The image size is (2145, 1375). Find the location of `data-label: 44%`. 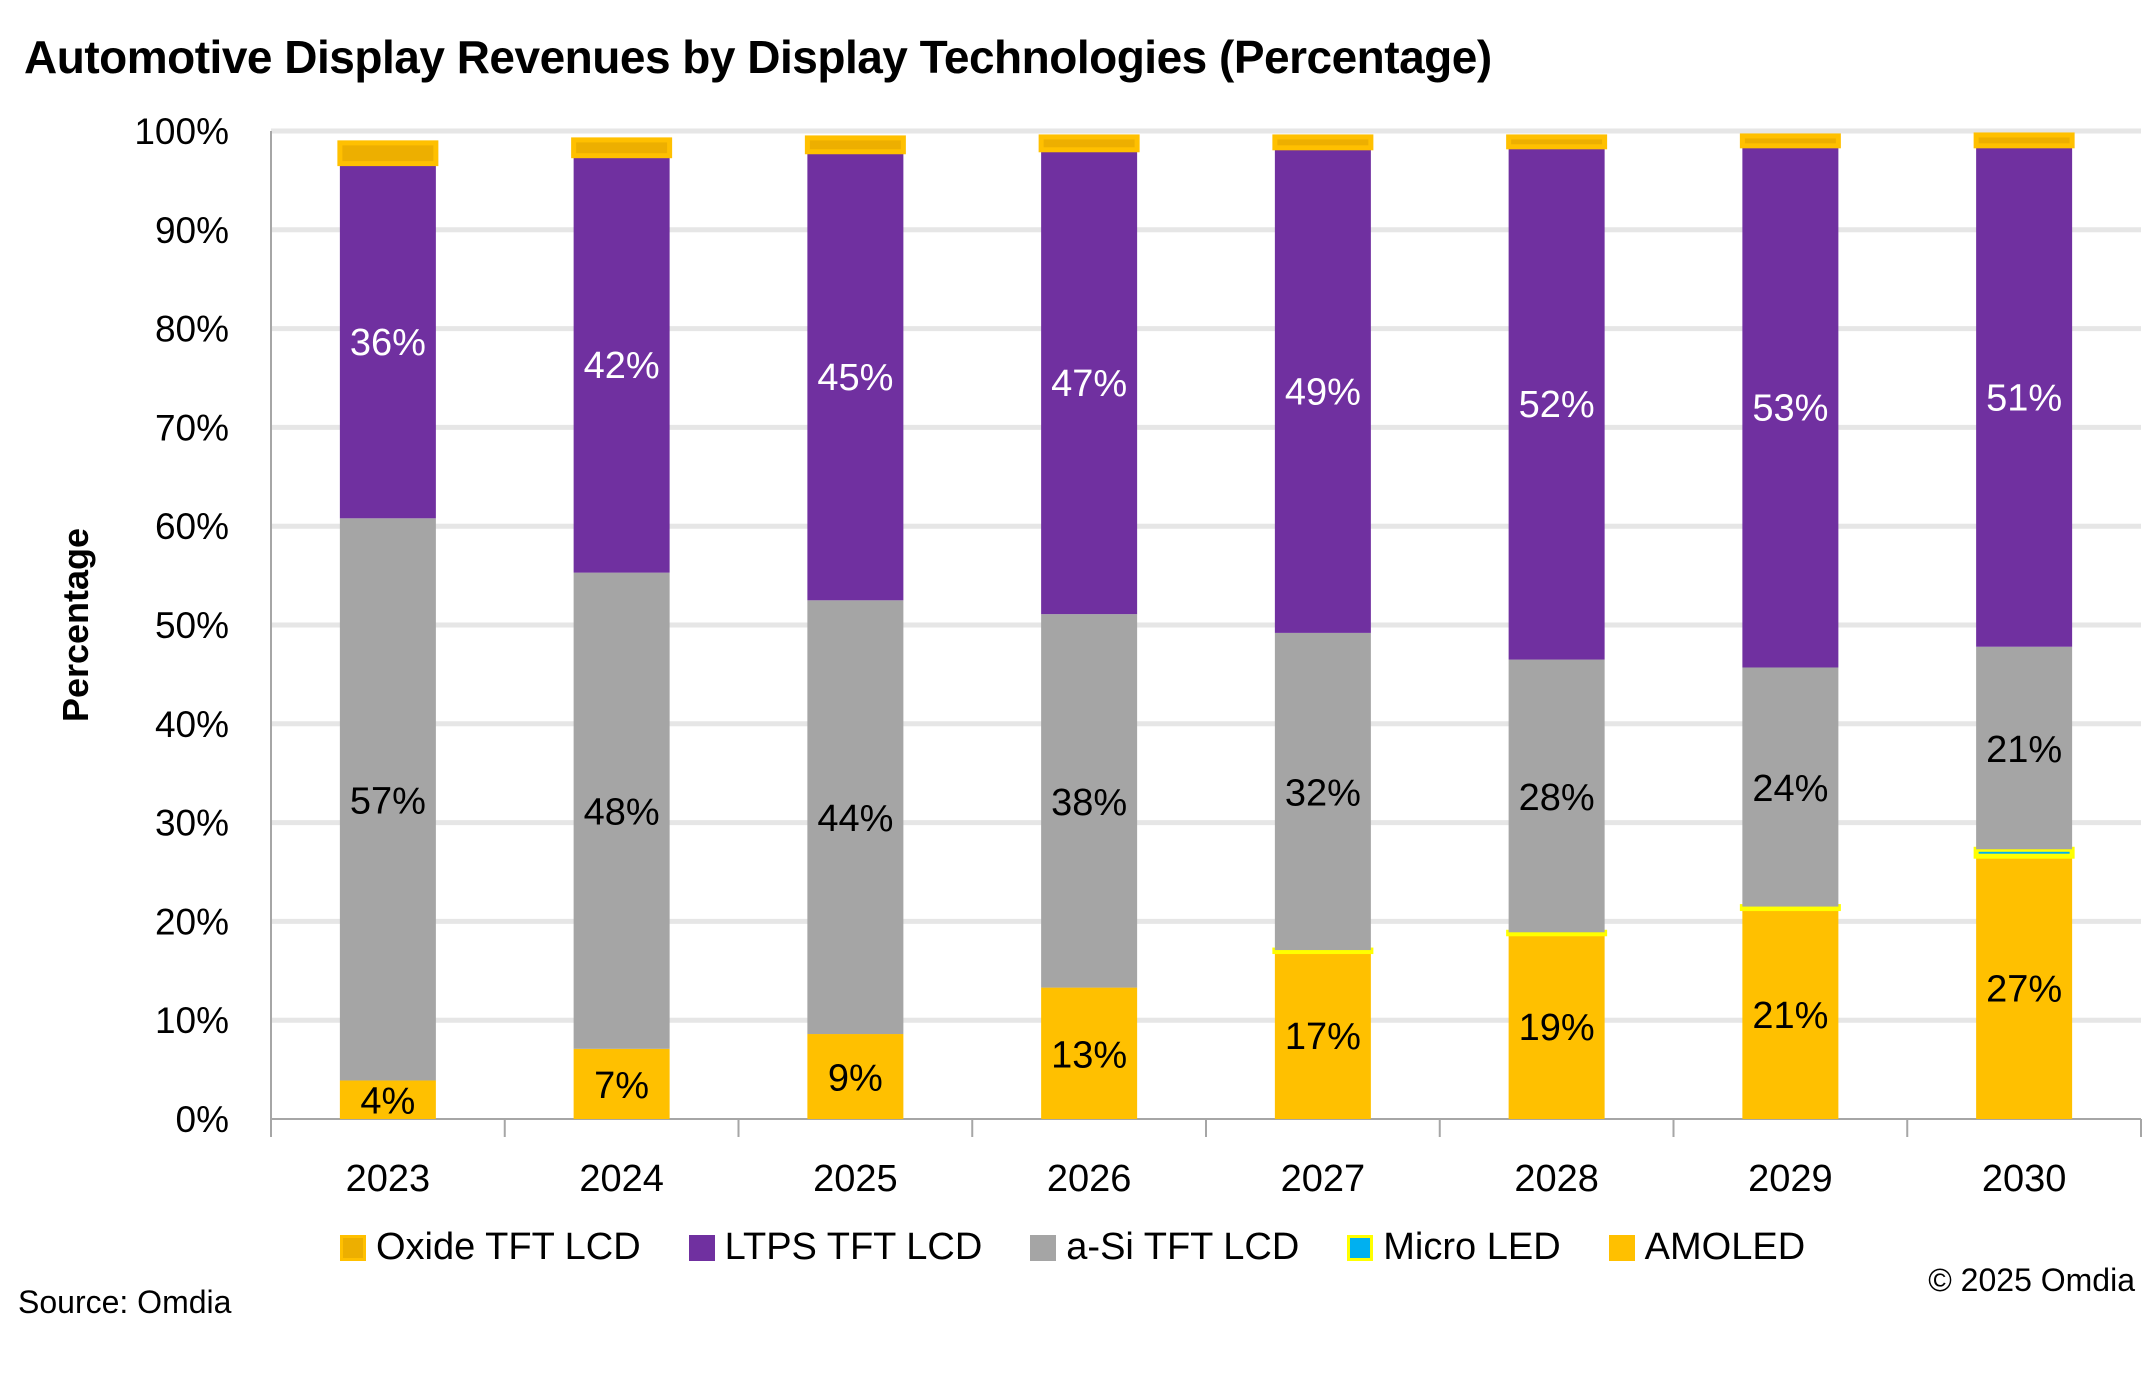

data-label: 44% is located at coordinates (855, 819).